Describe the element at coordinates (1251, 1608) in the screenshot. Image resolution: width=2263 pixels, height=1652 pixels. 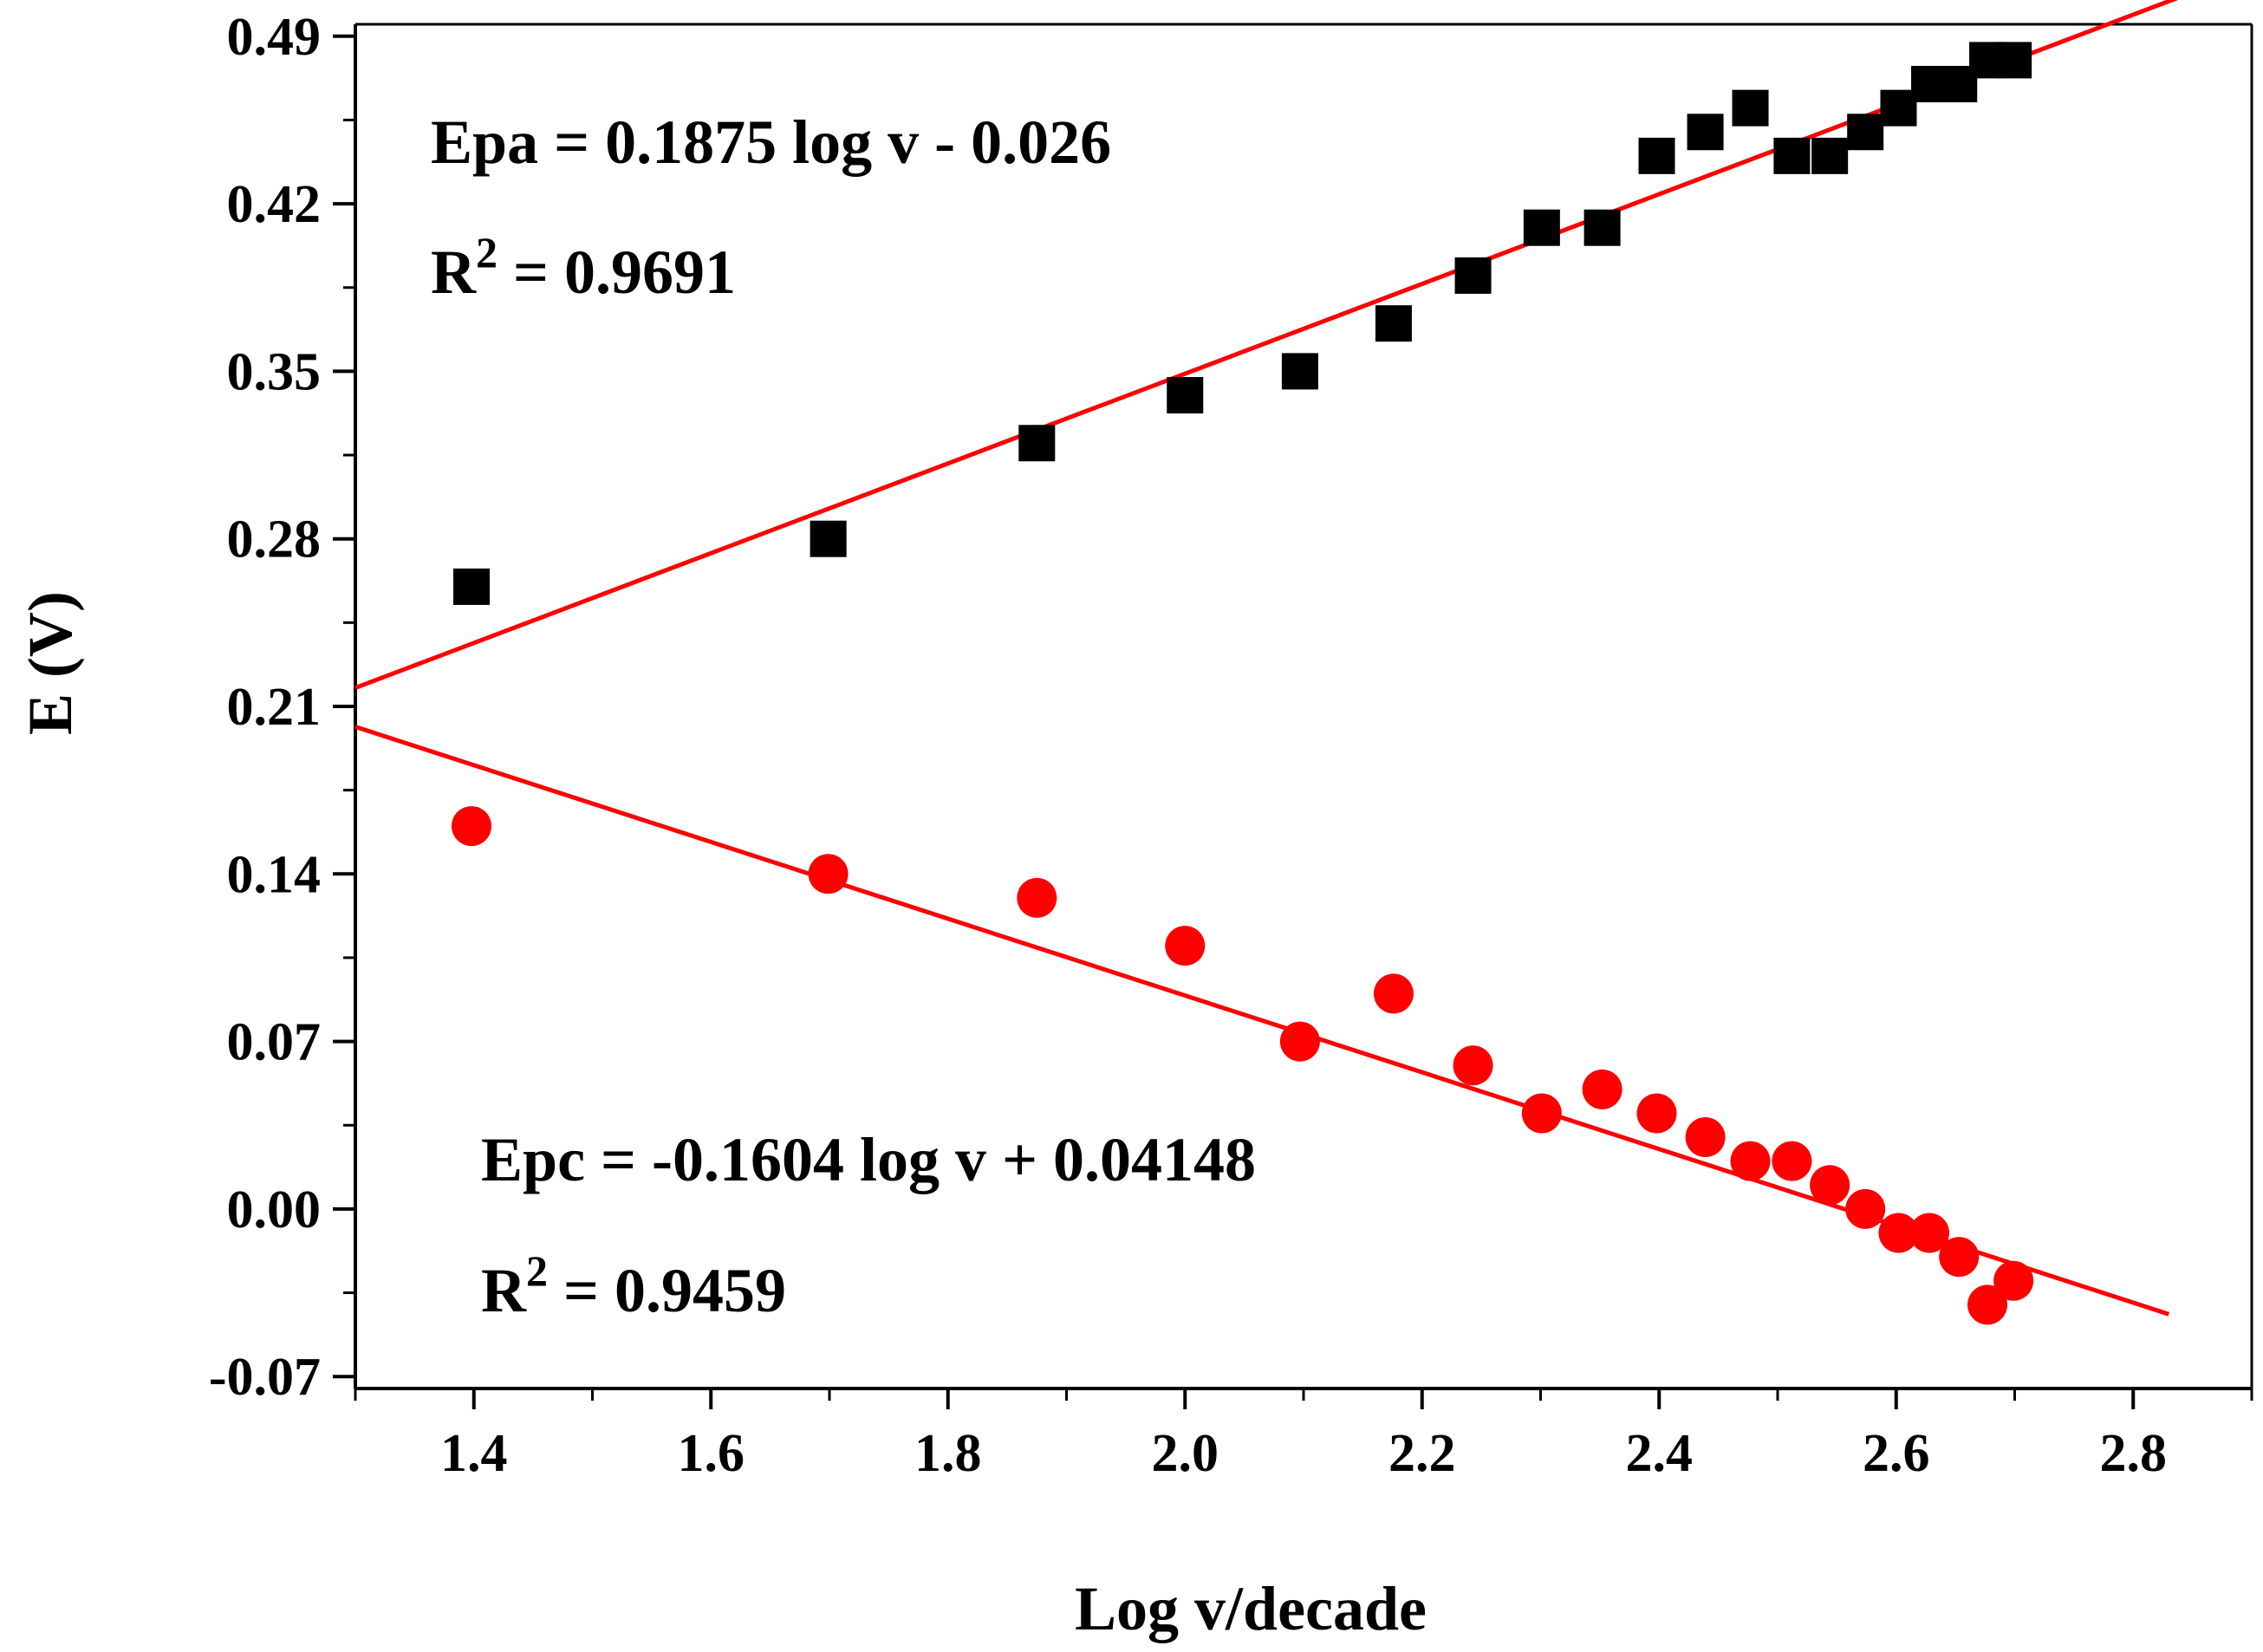
I see `x-axis-title: Log v/decade` at that location.